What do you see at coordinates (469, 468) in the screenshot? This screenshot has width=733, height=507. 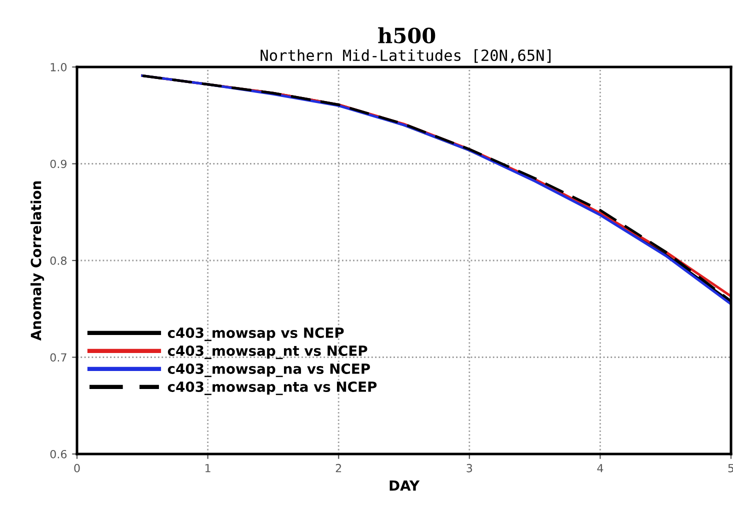 I see `x-tick-label: 3` at bounding box center [469, 468].